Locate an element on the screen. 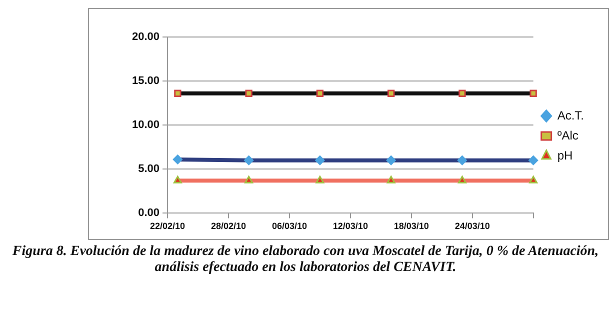 This screenshot has width=611, height=332. x-tick-label: 18/03/10 is located at coordinates (411, 226).